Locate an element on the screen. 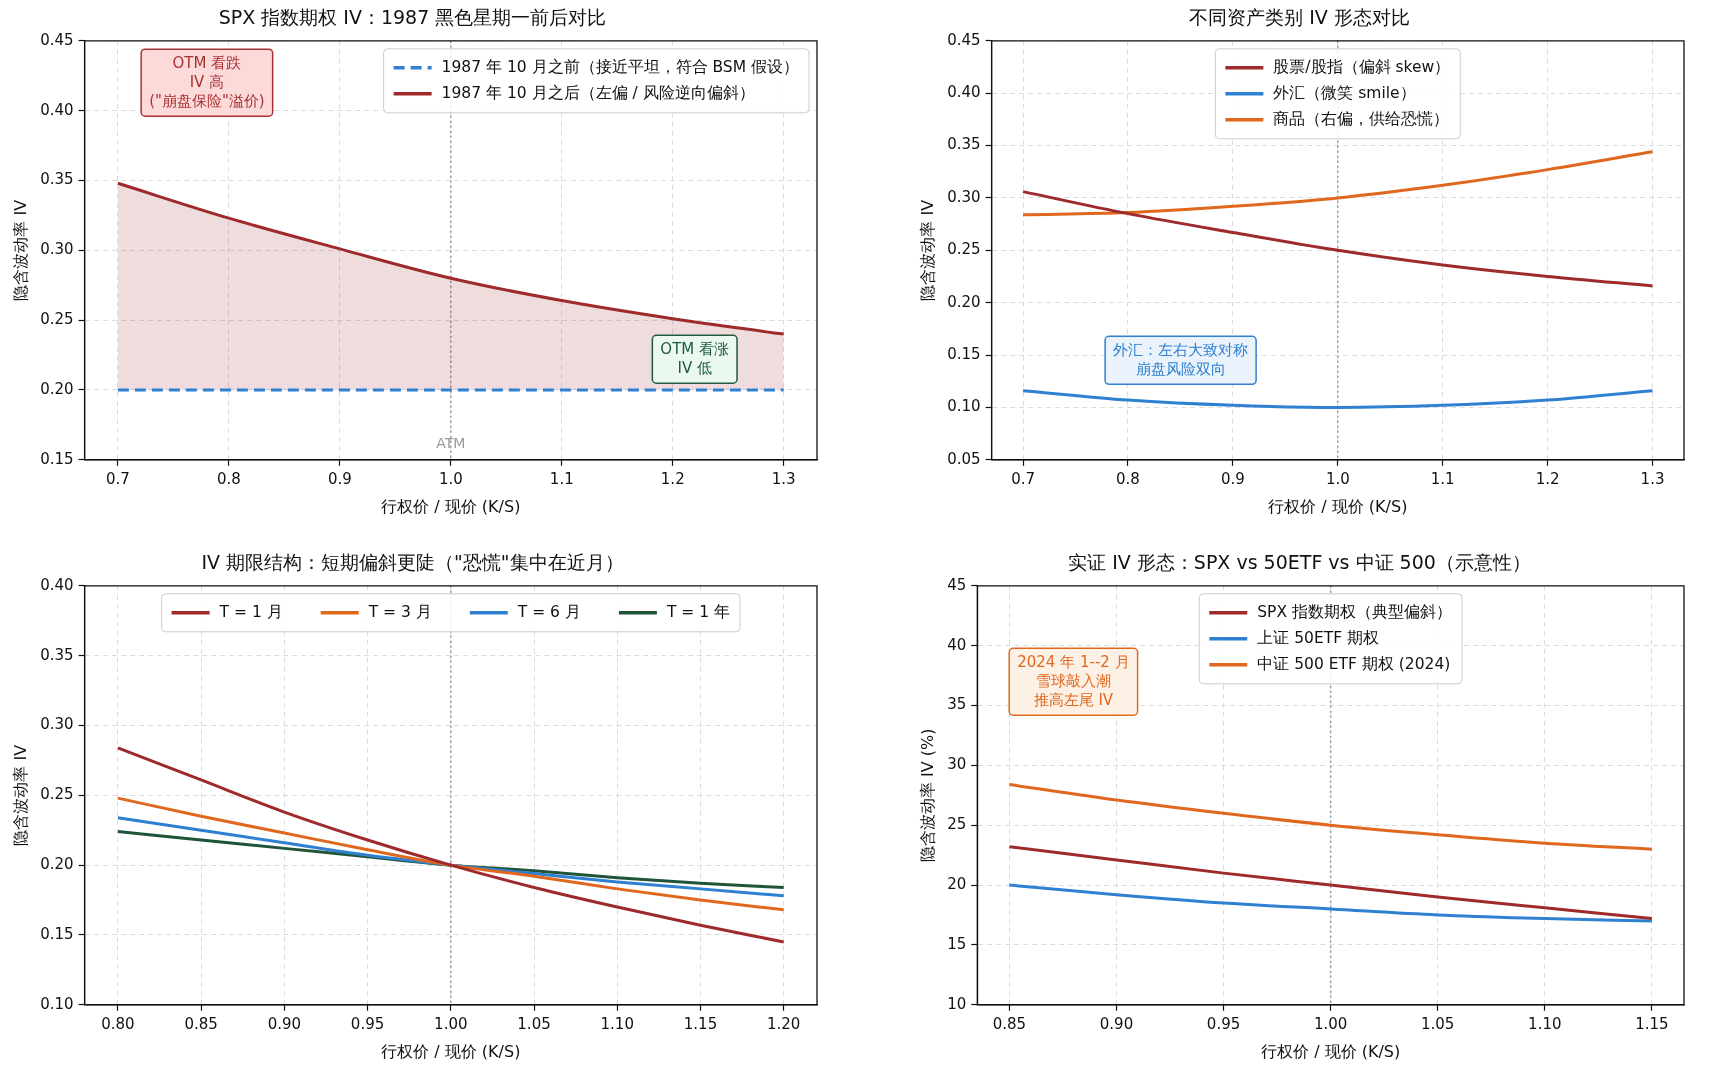 This screenshot has height=1090, width=1734. y-tick-label: 35 is located at coordinates (957, 704).